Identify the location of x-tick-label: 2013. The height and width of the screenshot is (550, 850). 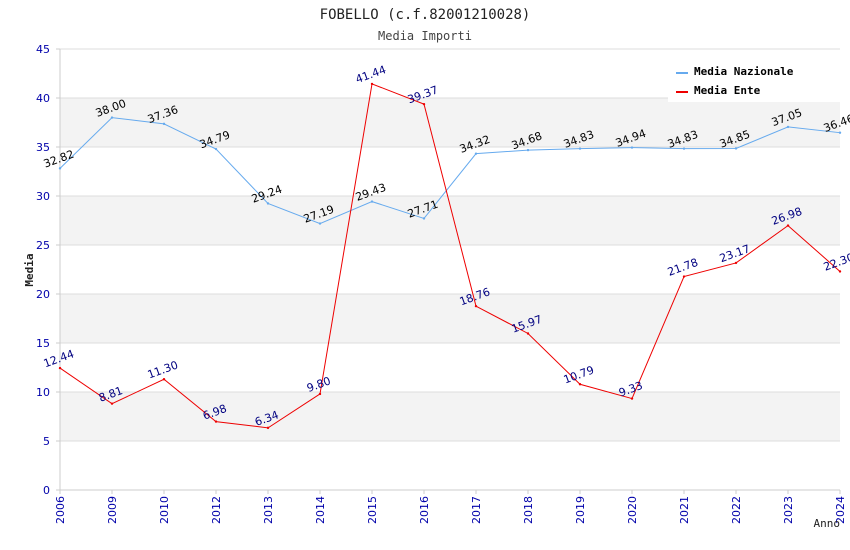
(268, 510).